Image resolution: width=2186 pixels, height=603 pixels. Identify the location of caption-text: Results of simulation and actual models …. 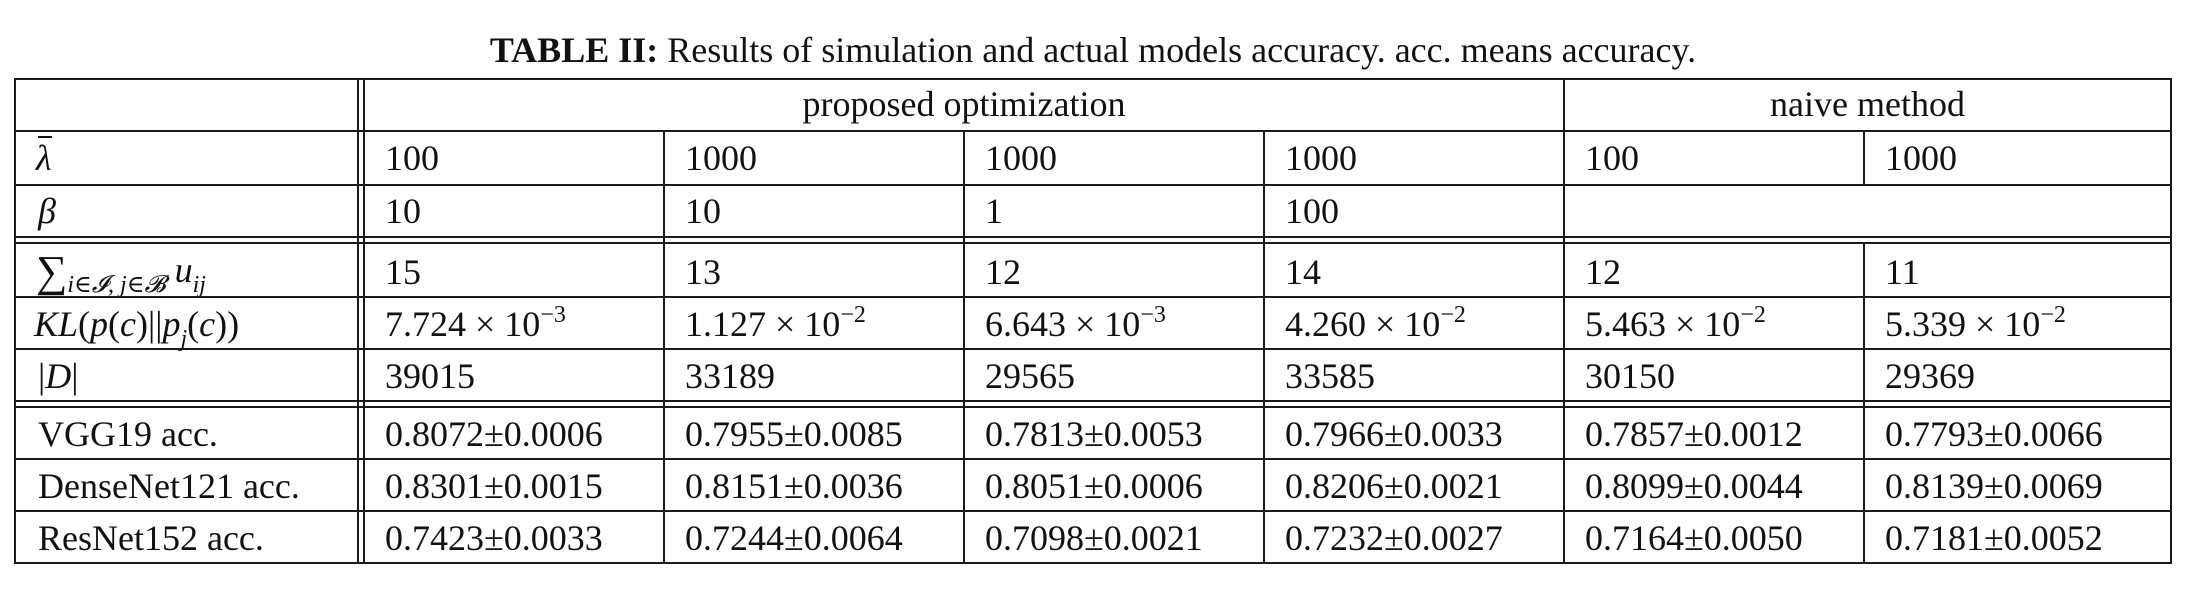
(1182, 50).